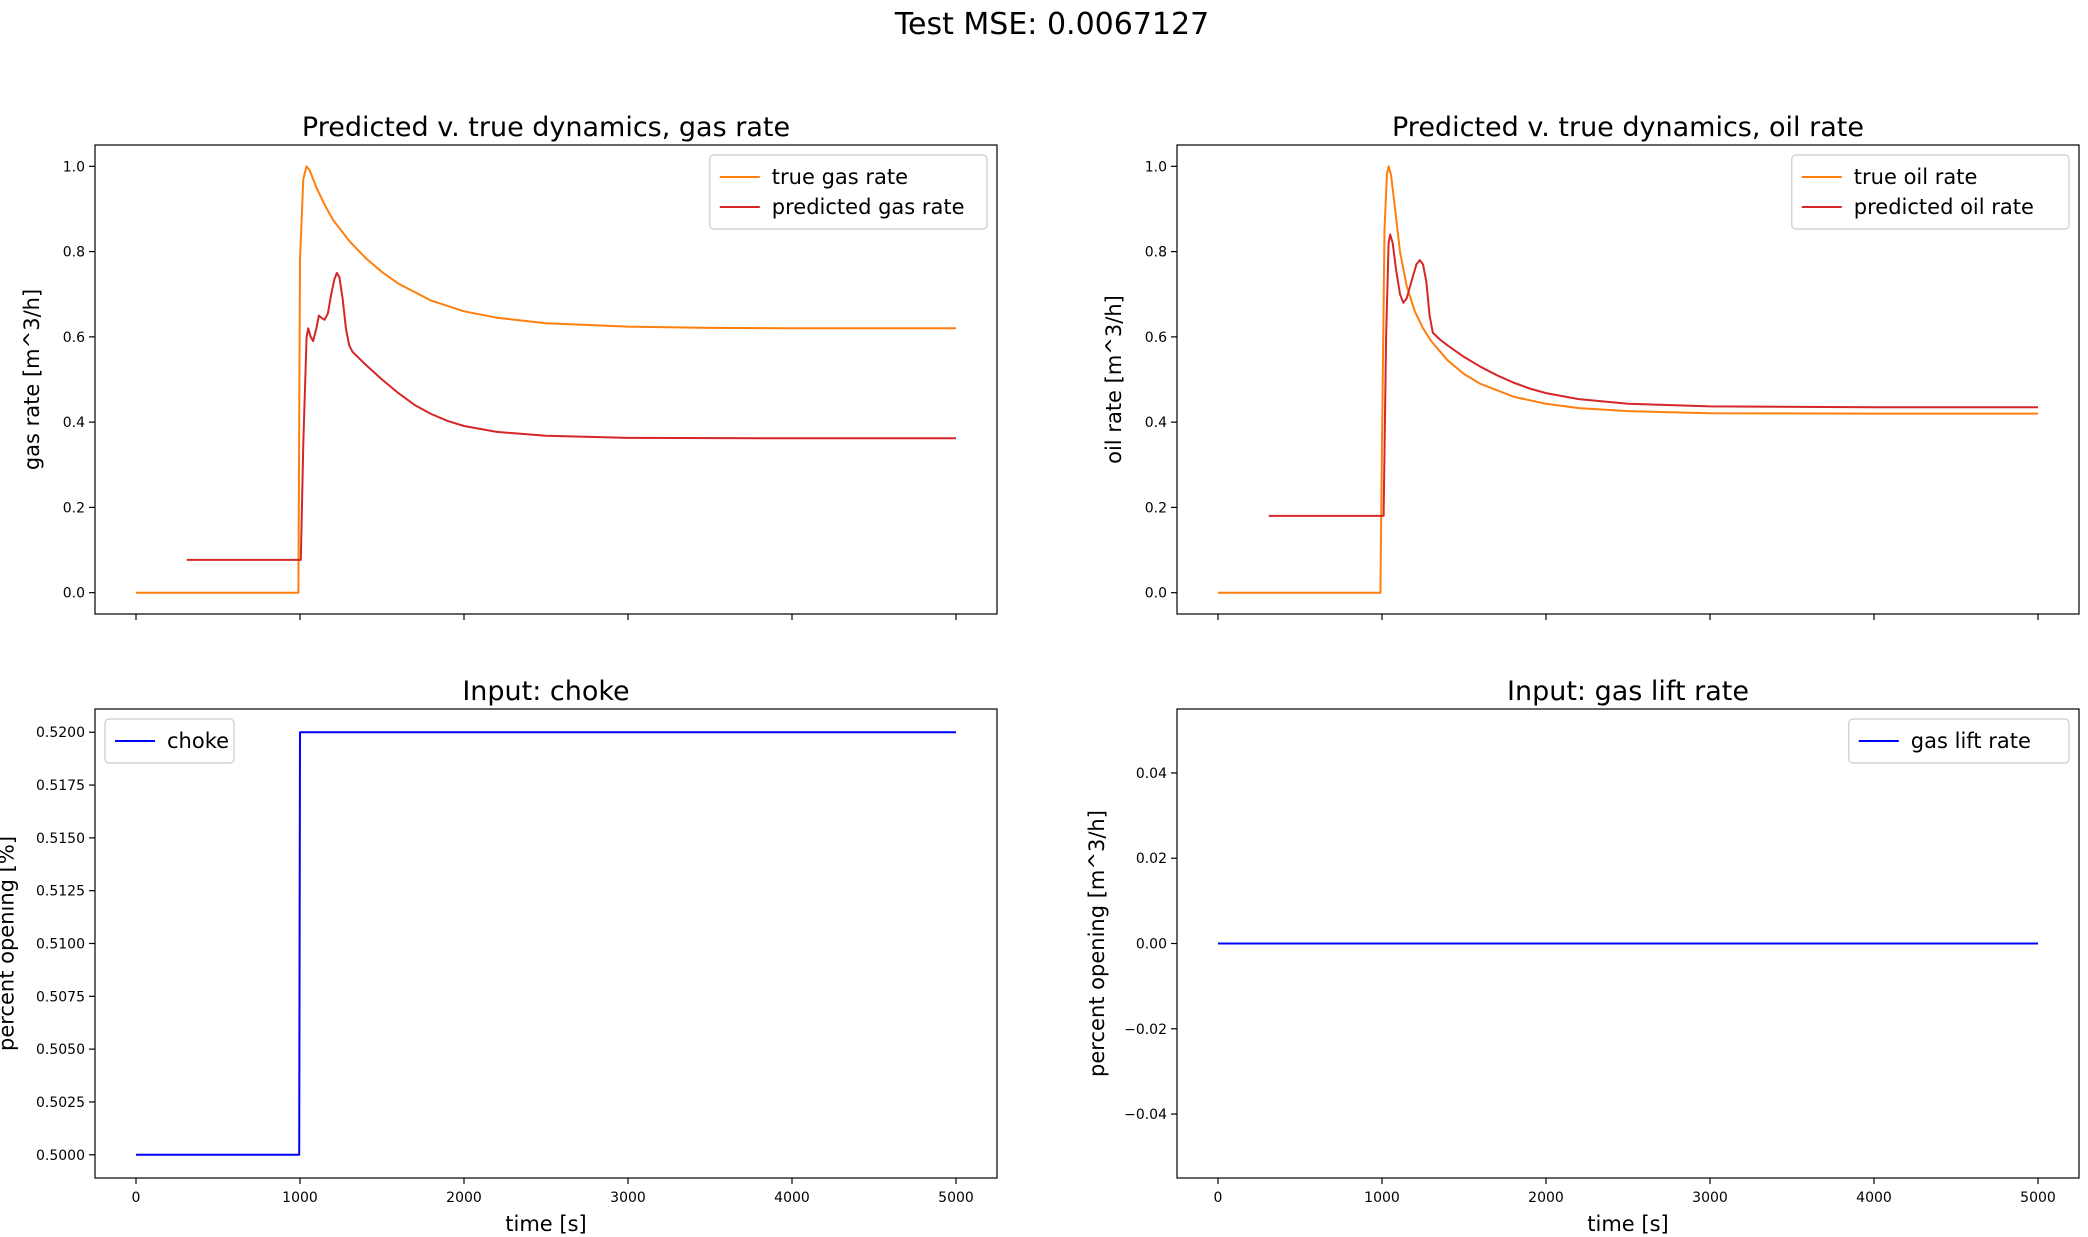  I want to click on legend: true oil rate predicted oil rate, so click(1930, 192).